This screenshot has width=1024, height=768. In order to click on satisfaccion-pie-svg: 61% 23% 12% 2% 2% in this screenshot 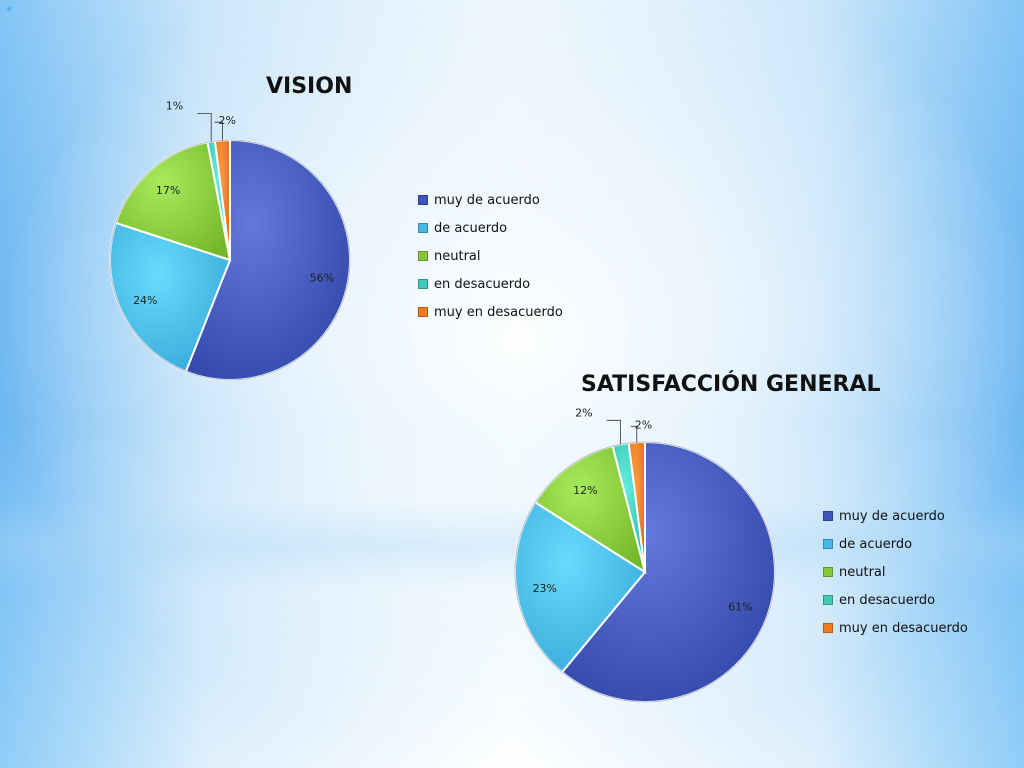, I will do `click(645, 554)`.